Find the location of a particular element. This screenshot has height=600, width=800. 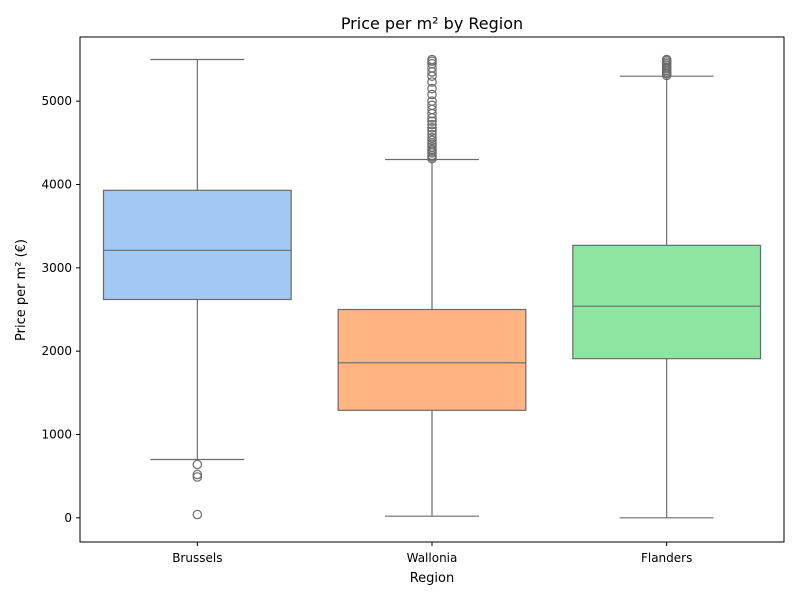

x-axis-label: Region is located at coordinates (432, 578).